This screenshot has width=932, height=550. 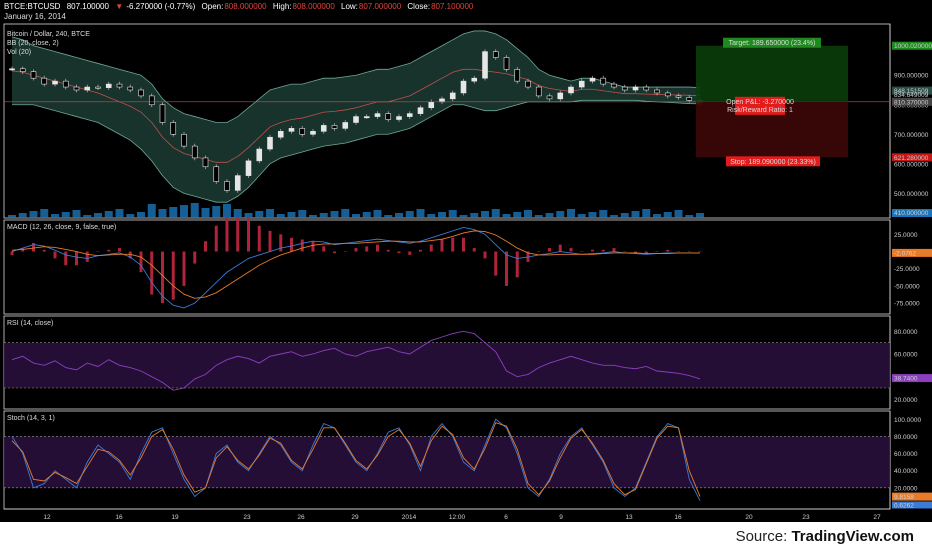 I want to click on y-tick-3: 40.0000, so click(x=906, y=471).